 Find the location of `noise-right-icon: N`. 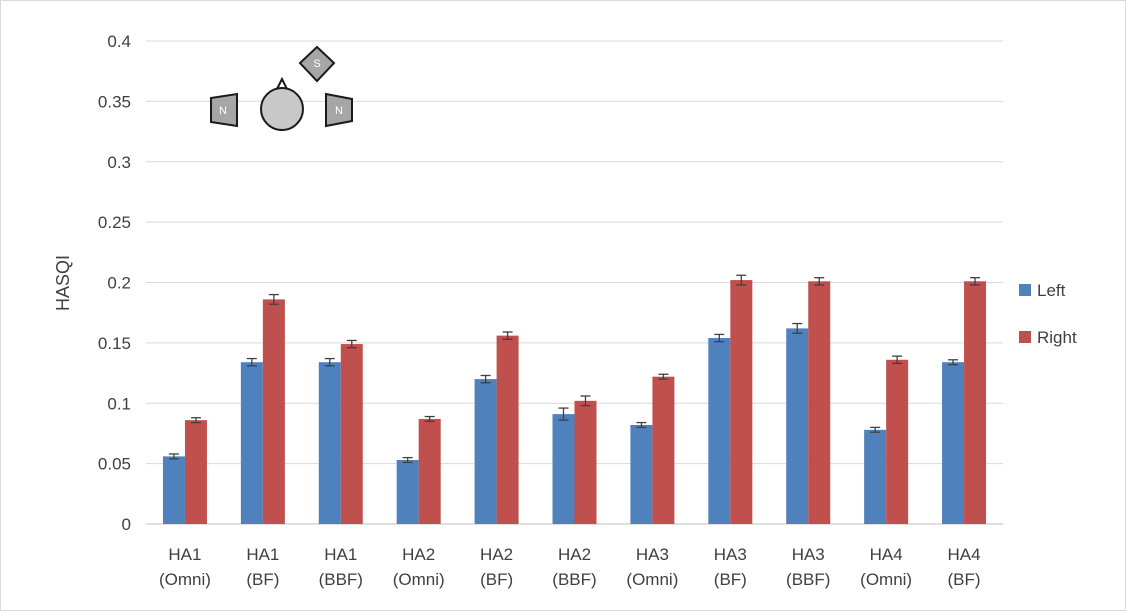

noise-right-icon: N is located at coordinates (339, 110).